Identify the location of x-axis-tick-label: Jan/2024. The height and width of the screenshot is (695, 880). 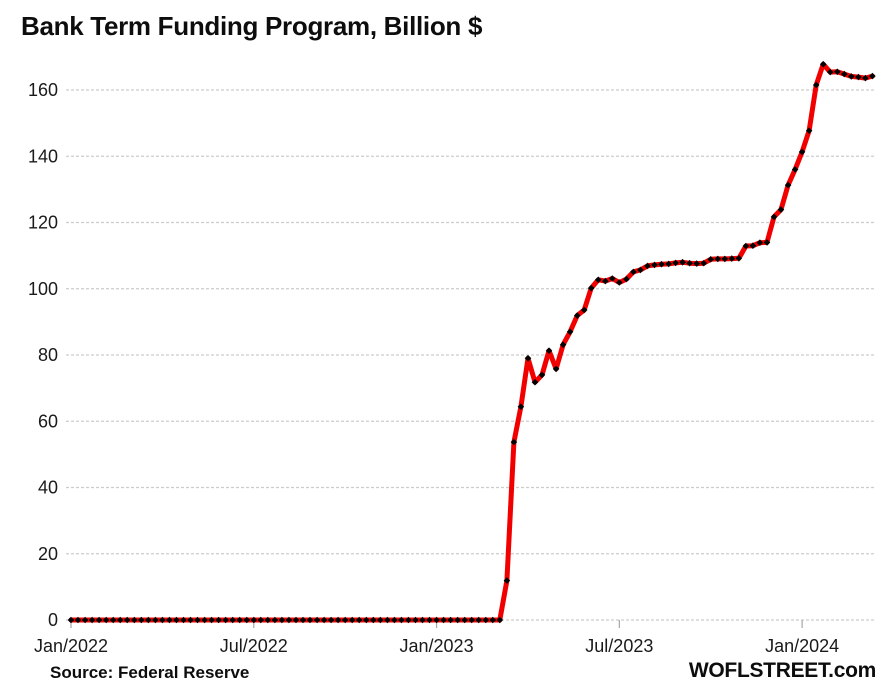
(802, 646).